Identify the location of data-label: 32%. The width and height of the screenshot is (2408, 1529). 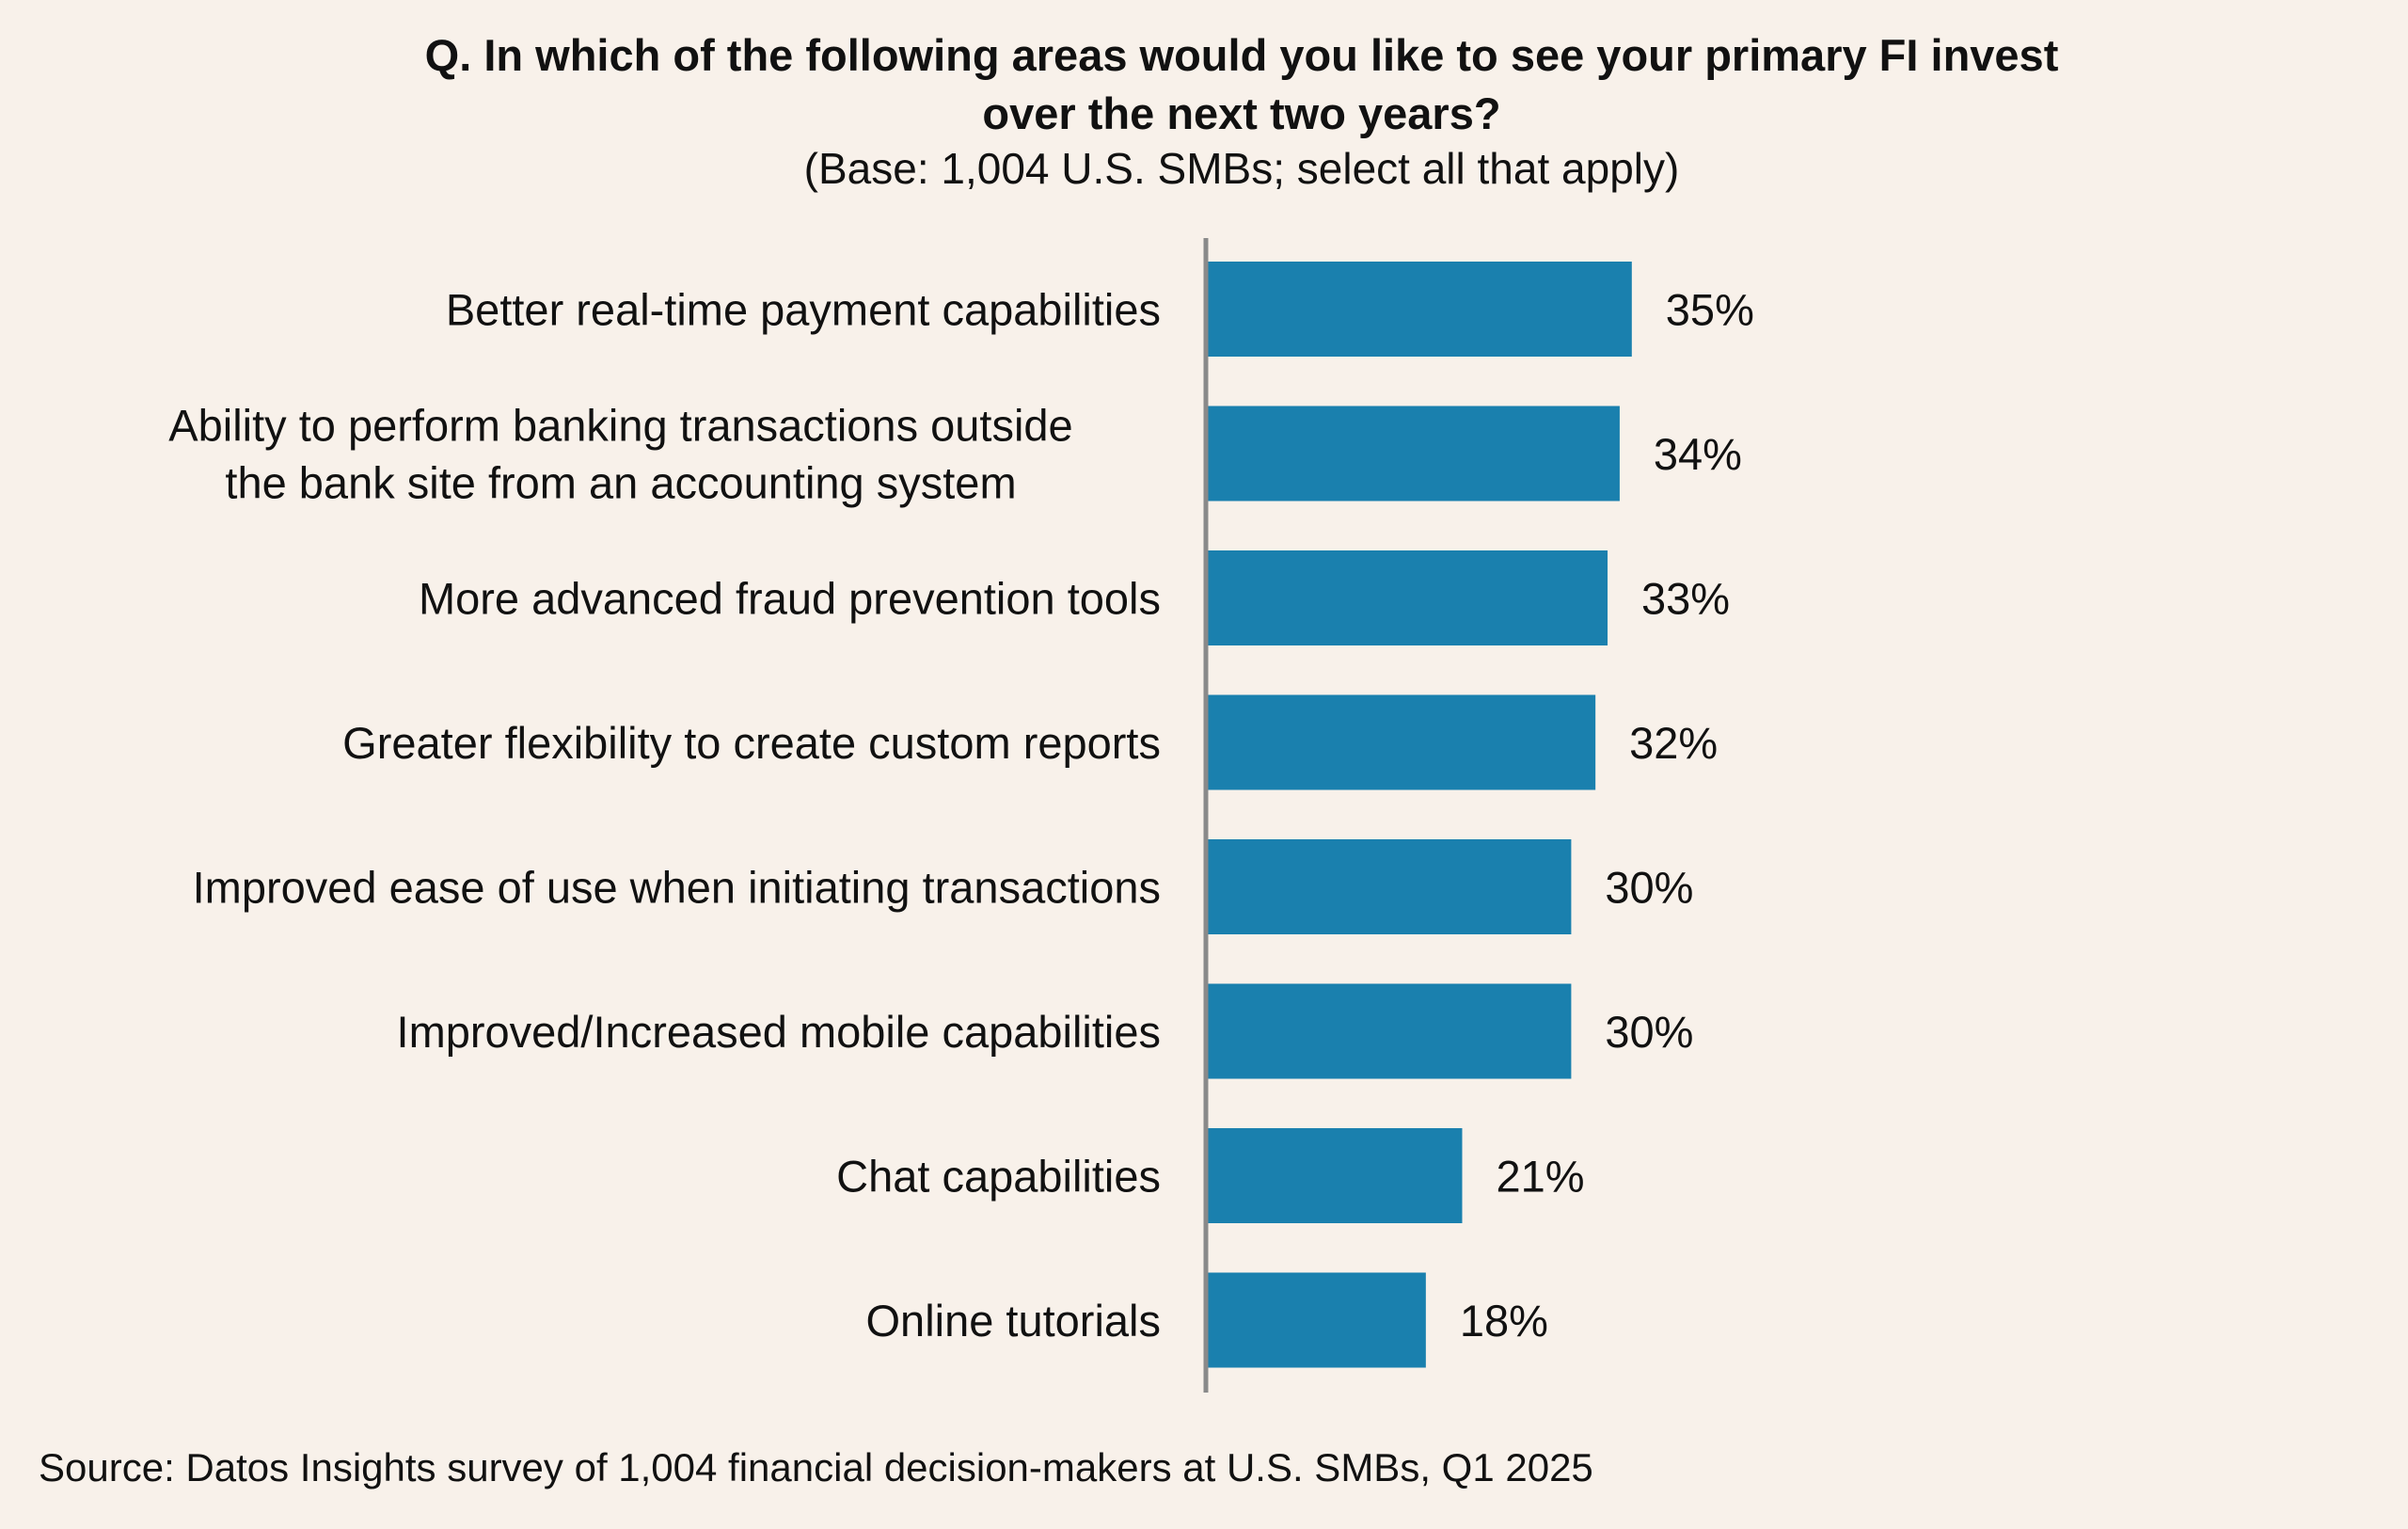
(1674, 743).